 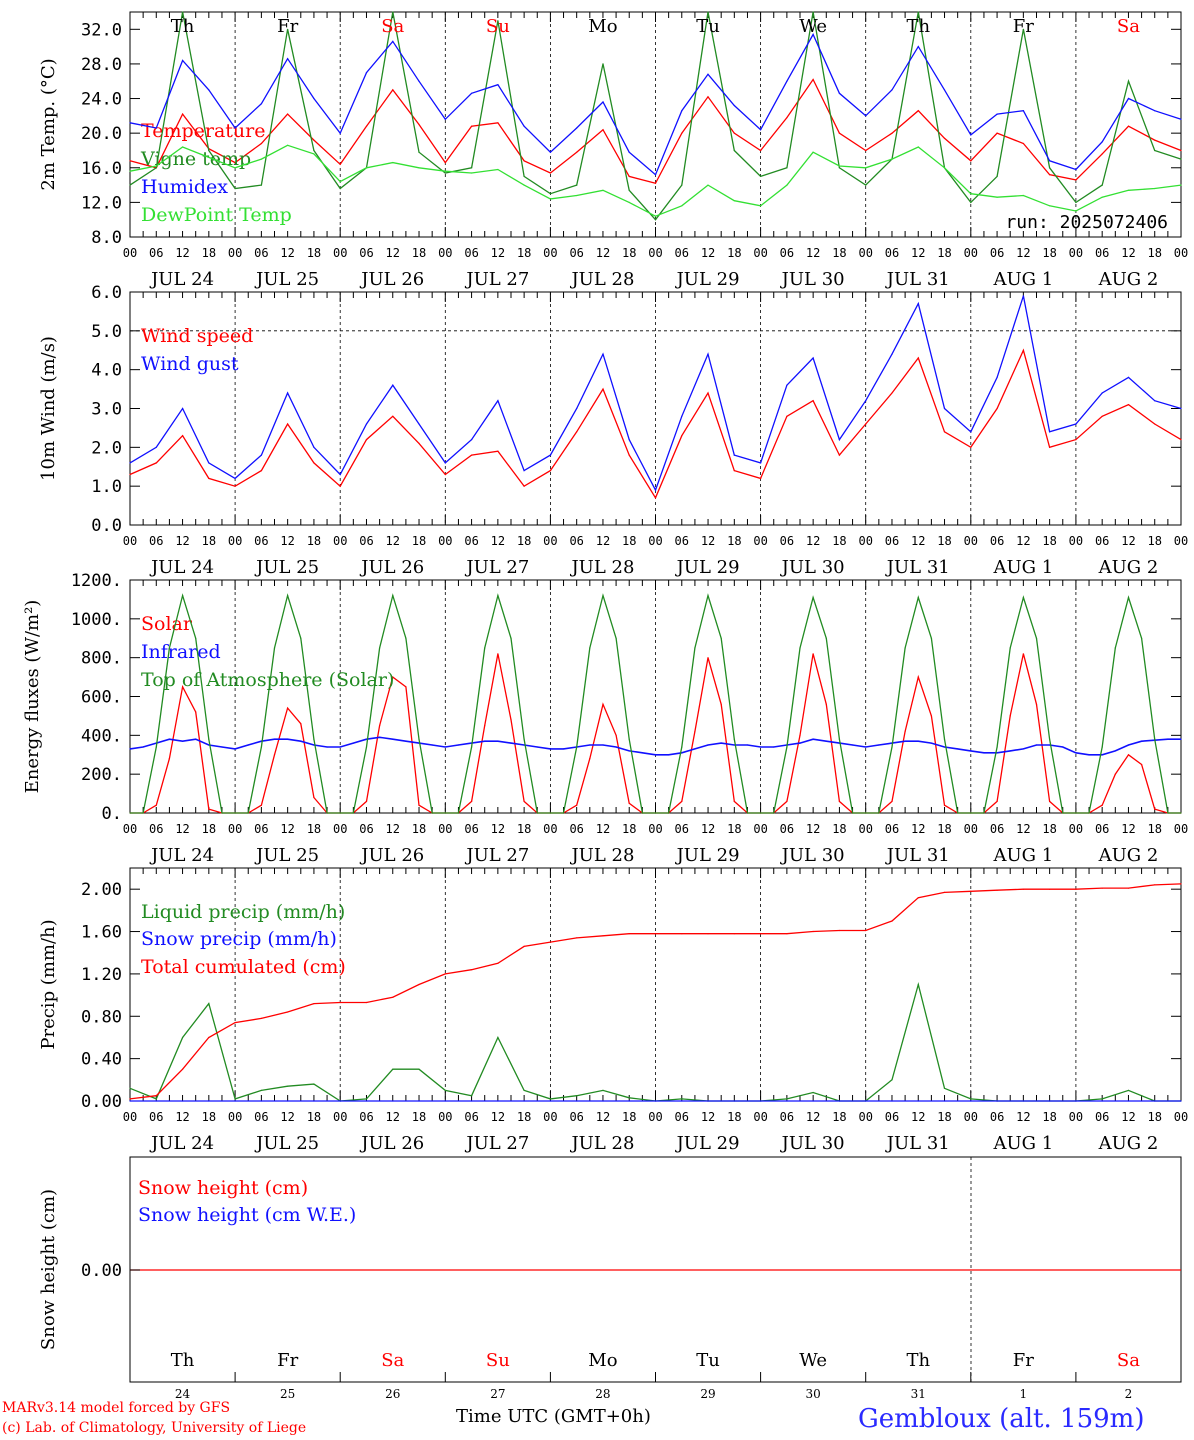 What do you see at coordinates (101, 933) in the screenshot?
I see `y-tick-label: 1.60` at bounding box center [101, 933].